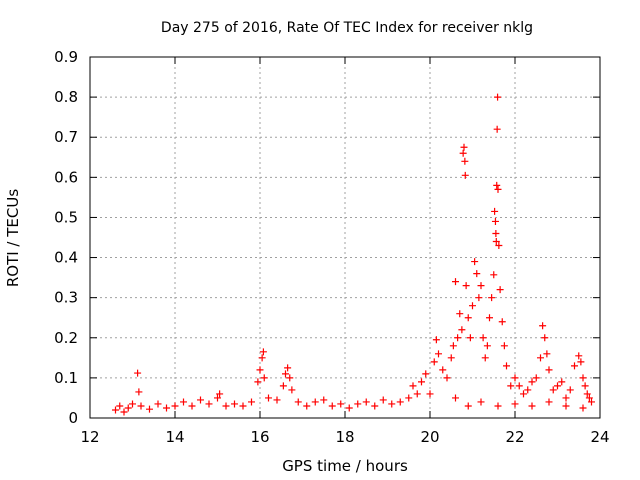 Image resolution: width=640 pixels, height=480 pixels. Describe the element at coordinates (13, 238) in the screenshot. I see `y-axis-label: ROTI / TECUs` at that location.